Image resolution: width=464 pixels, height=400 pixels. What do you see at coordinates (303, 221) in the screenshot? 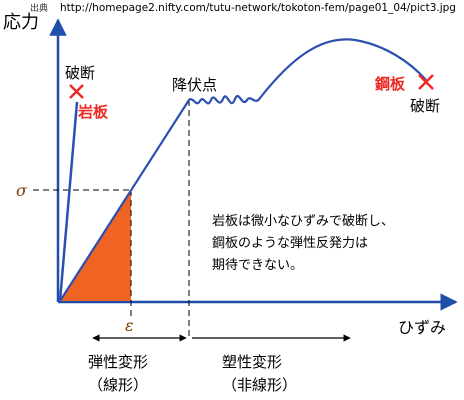
I see `note-line-1: 岩板は微小なひずみで破断し、` at bounding box center [303, 221].